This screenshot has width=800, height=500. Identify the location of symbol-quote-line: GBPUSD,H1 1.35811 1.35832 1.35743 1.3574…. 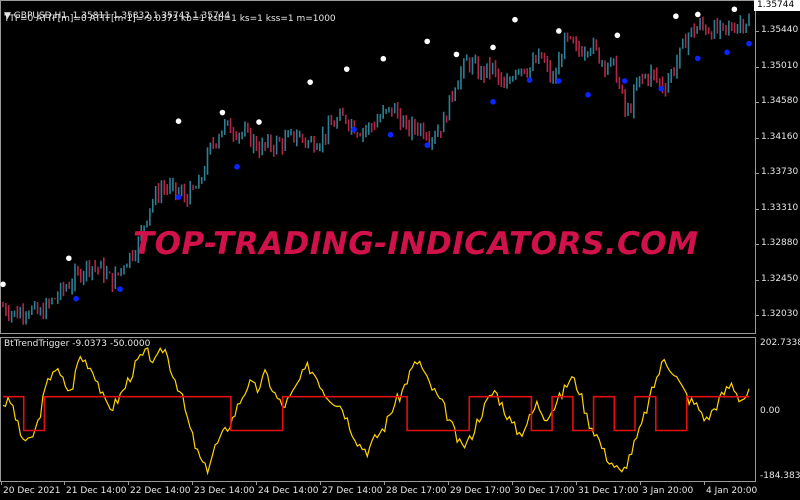
(122, 16).